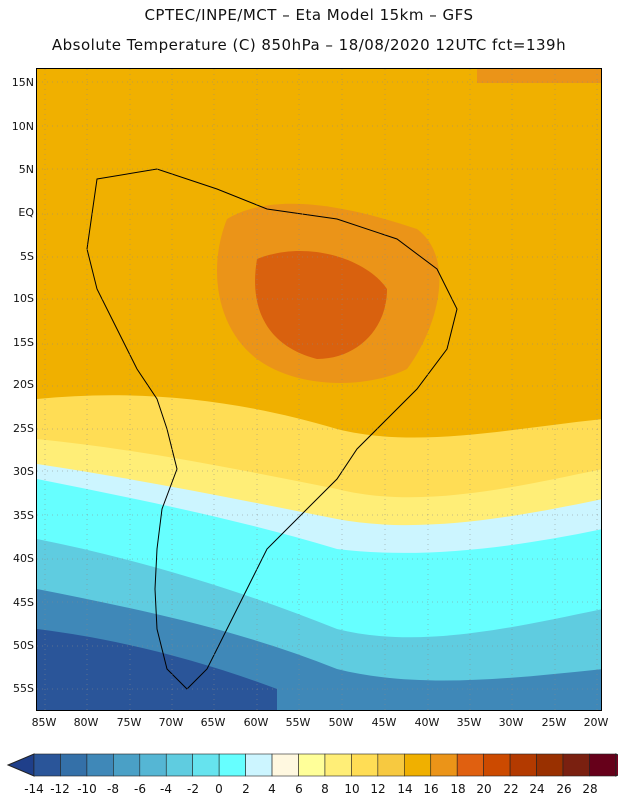 The width and height of the screenshot is (618, 800). What do you see at coordinates (427, 722) in the screenshot?
I see `lon-label: 40W` at bounding box center [427, 722].